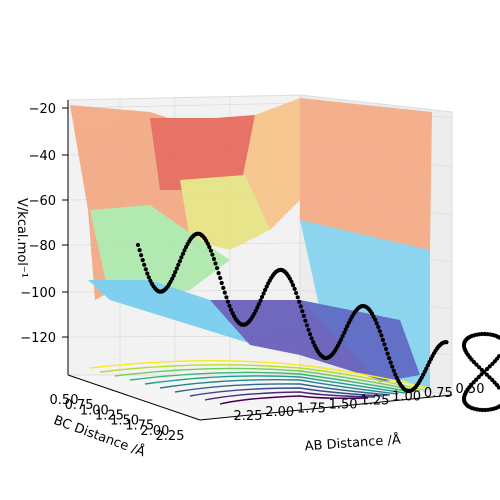  Describe the element at coordinates (160, 252) in the screenshot. I see `surface-green-band` at that location.